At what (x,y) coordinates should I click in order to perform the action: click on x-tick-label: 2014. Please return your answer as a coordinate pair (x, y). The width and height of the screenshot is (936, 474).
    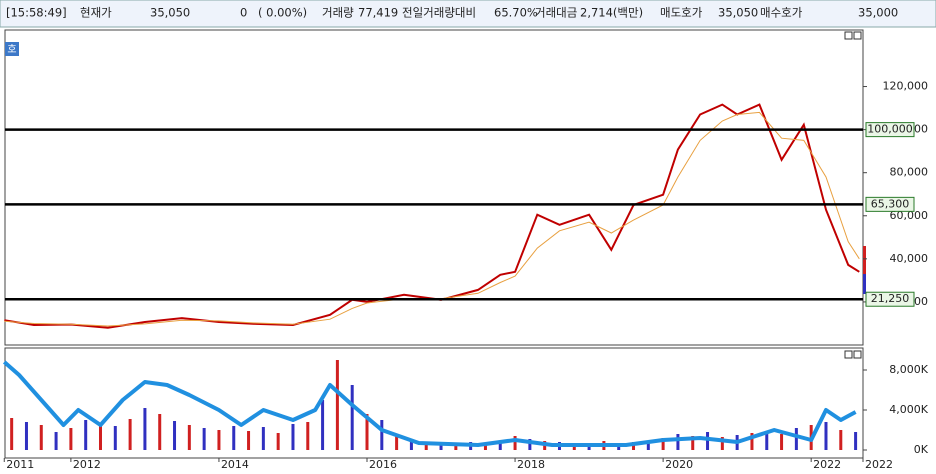
    Looking at the image, I should click on (235, 464).